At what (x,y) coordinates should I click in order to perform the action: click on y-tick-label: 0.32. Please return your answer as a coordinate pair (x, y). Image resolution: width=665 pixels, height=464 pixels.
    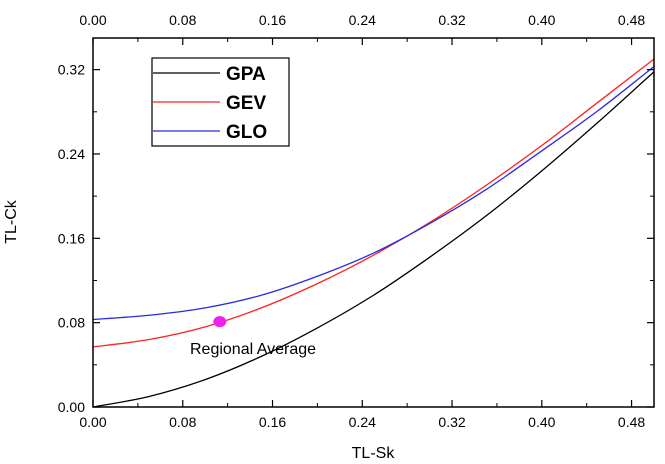
    Looking at the image, I should click on (71, 70).